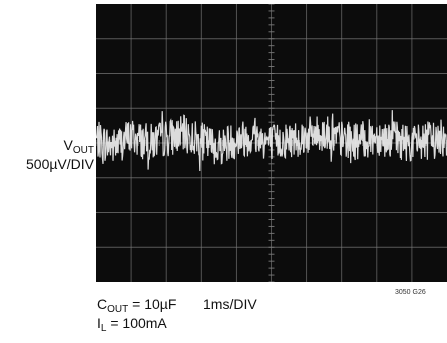 The width and height of the screenshot is (447, 343). I want to click on test-conditions: COUT = 10µF IL = 100mA, so click(136, 315).